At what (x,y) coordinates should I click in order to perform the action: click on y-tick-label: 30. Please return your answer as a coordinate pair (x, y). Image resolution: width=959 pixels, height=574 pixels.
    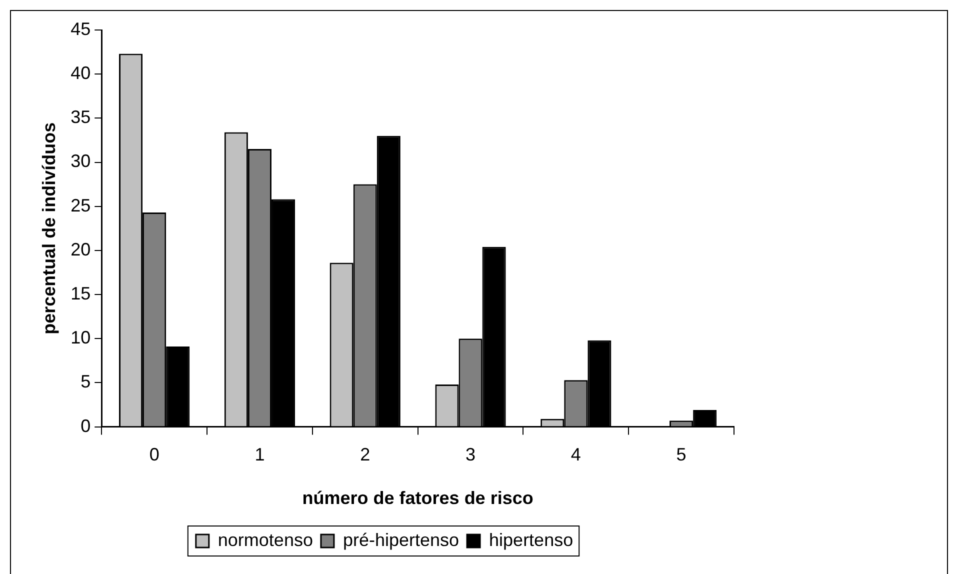
    Looking at the image, I should click on (80, 161).